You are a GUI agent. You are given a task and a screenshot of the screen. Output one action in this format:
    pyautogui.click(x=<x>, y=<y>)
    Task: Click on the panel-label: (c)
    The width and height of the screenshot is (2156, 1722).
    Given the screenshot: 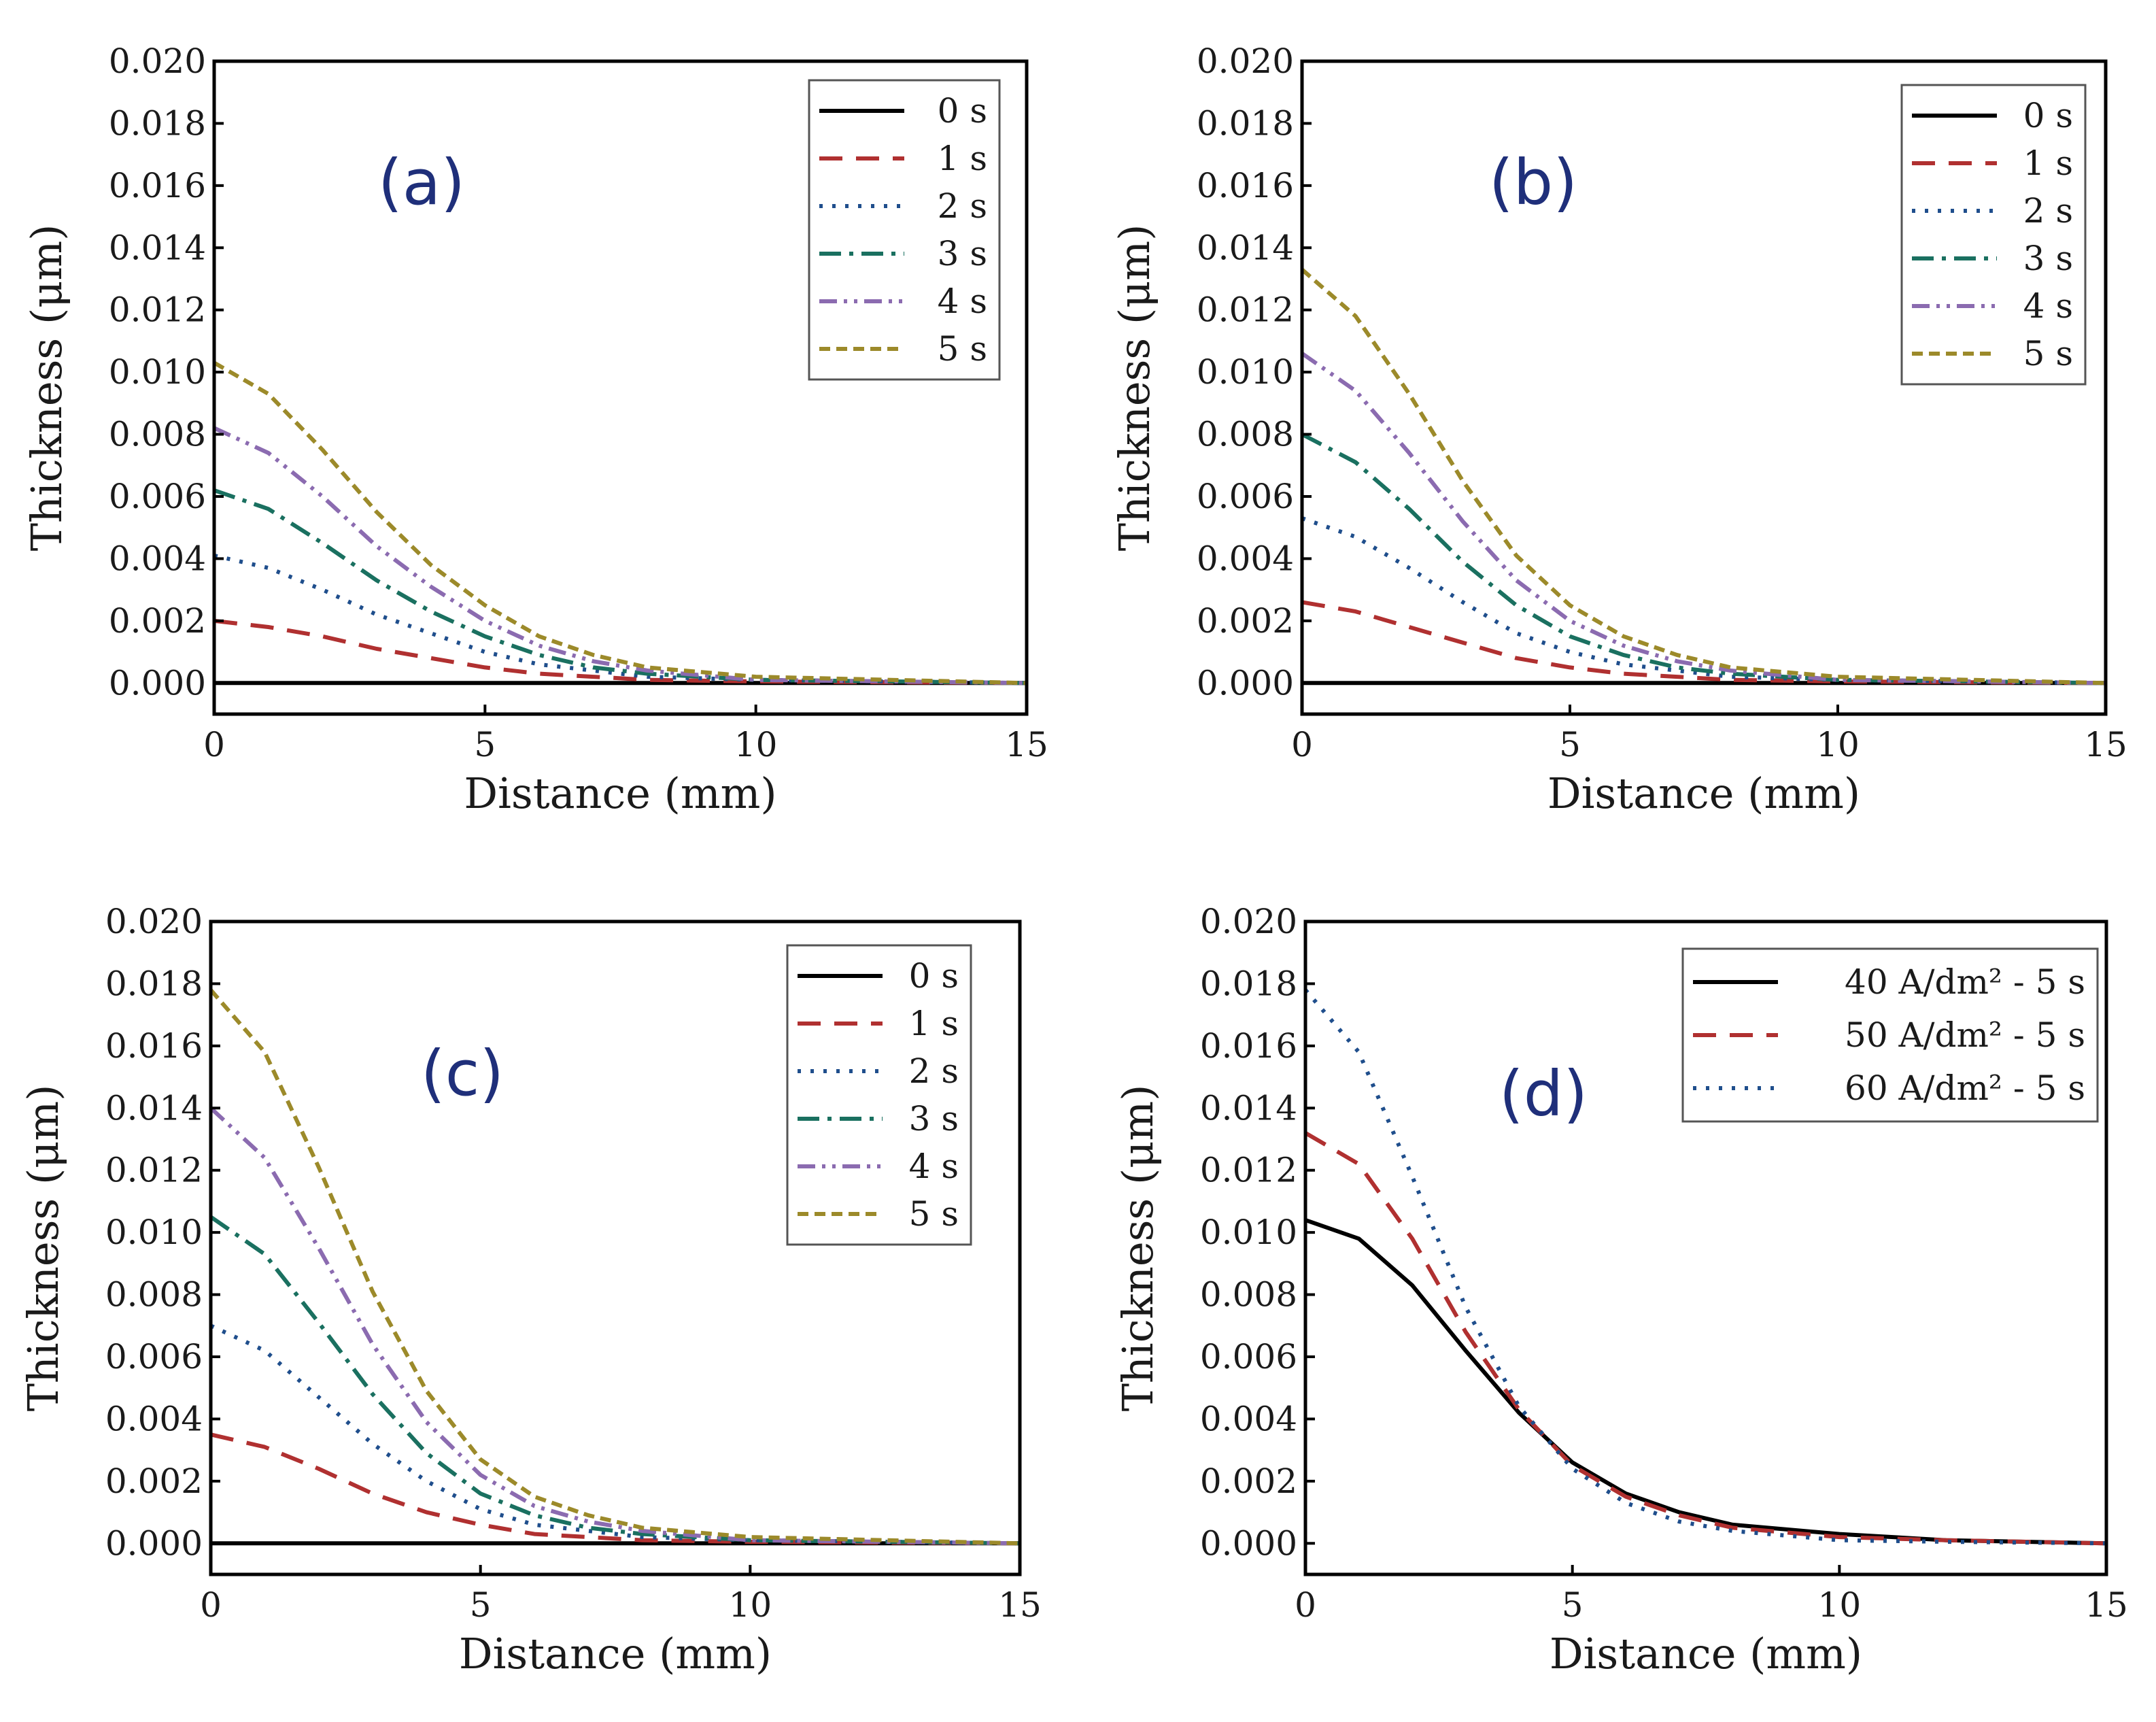 What is the action you would take?
    pyautogui.click(x=462, y=1073)
    